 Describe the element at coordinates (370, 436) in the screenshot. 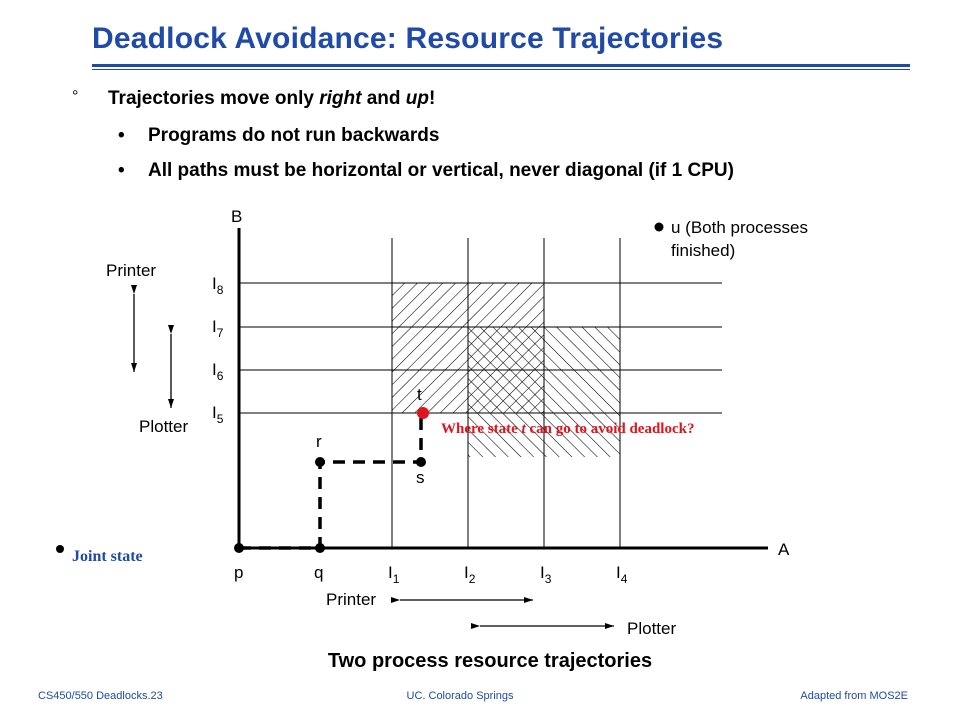

I see `point-labels: r s t` at that location.